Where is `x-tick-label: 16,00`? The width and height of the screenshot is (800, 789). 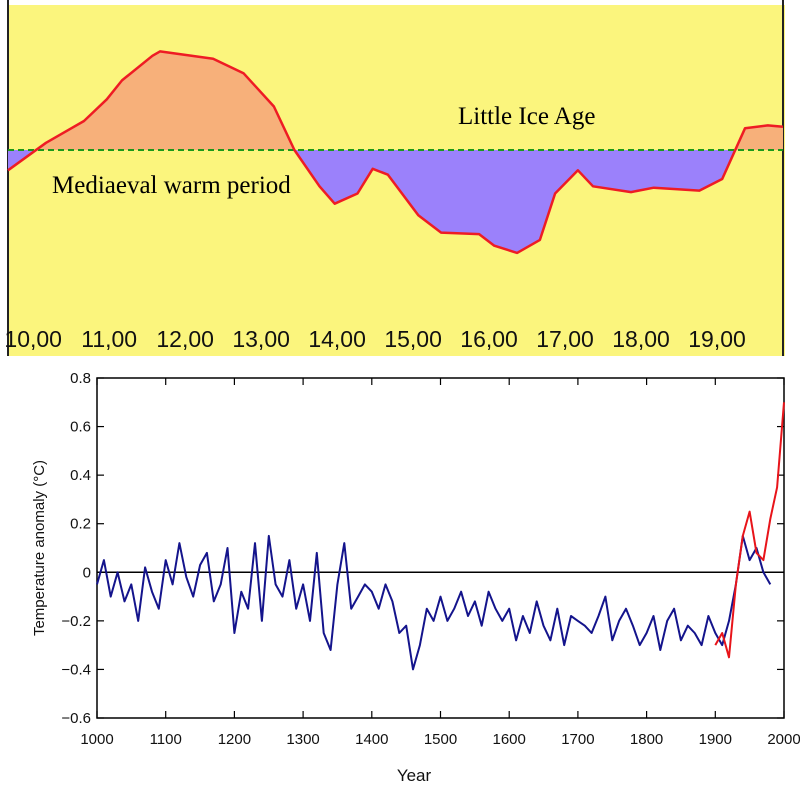 x-tick-label: 16,00 is located at coordinates (489, 339).